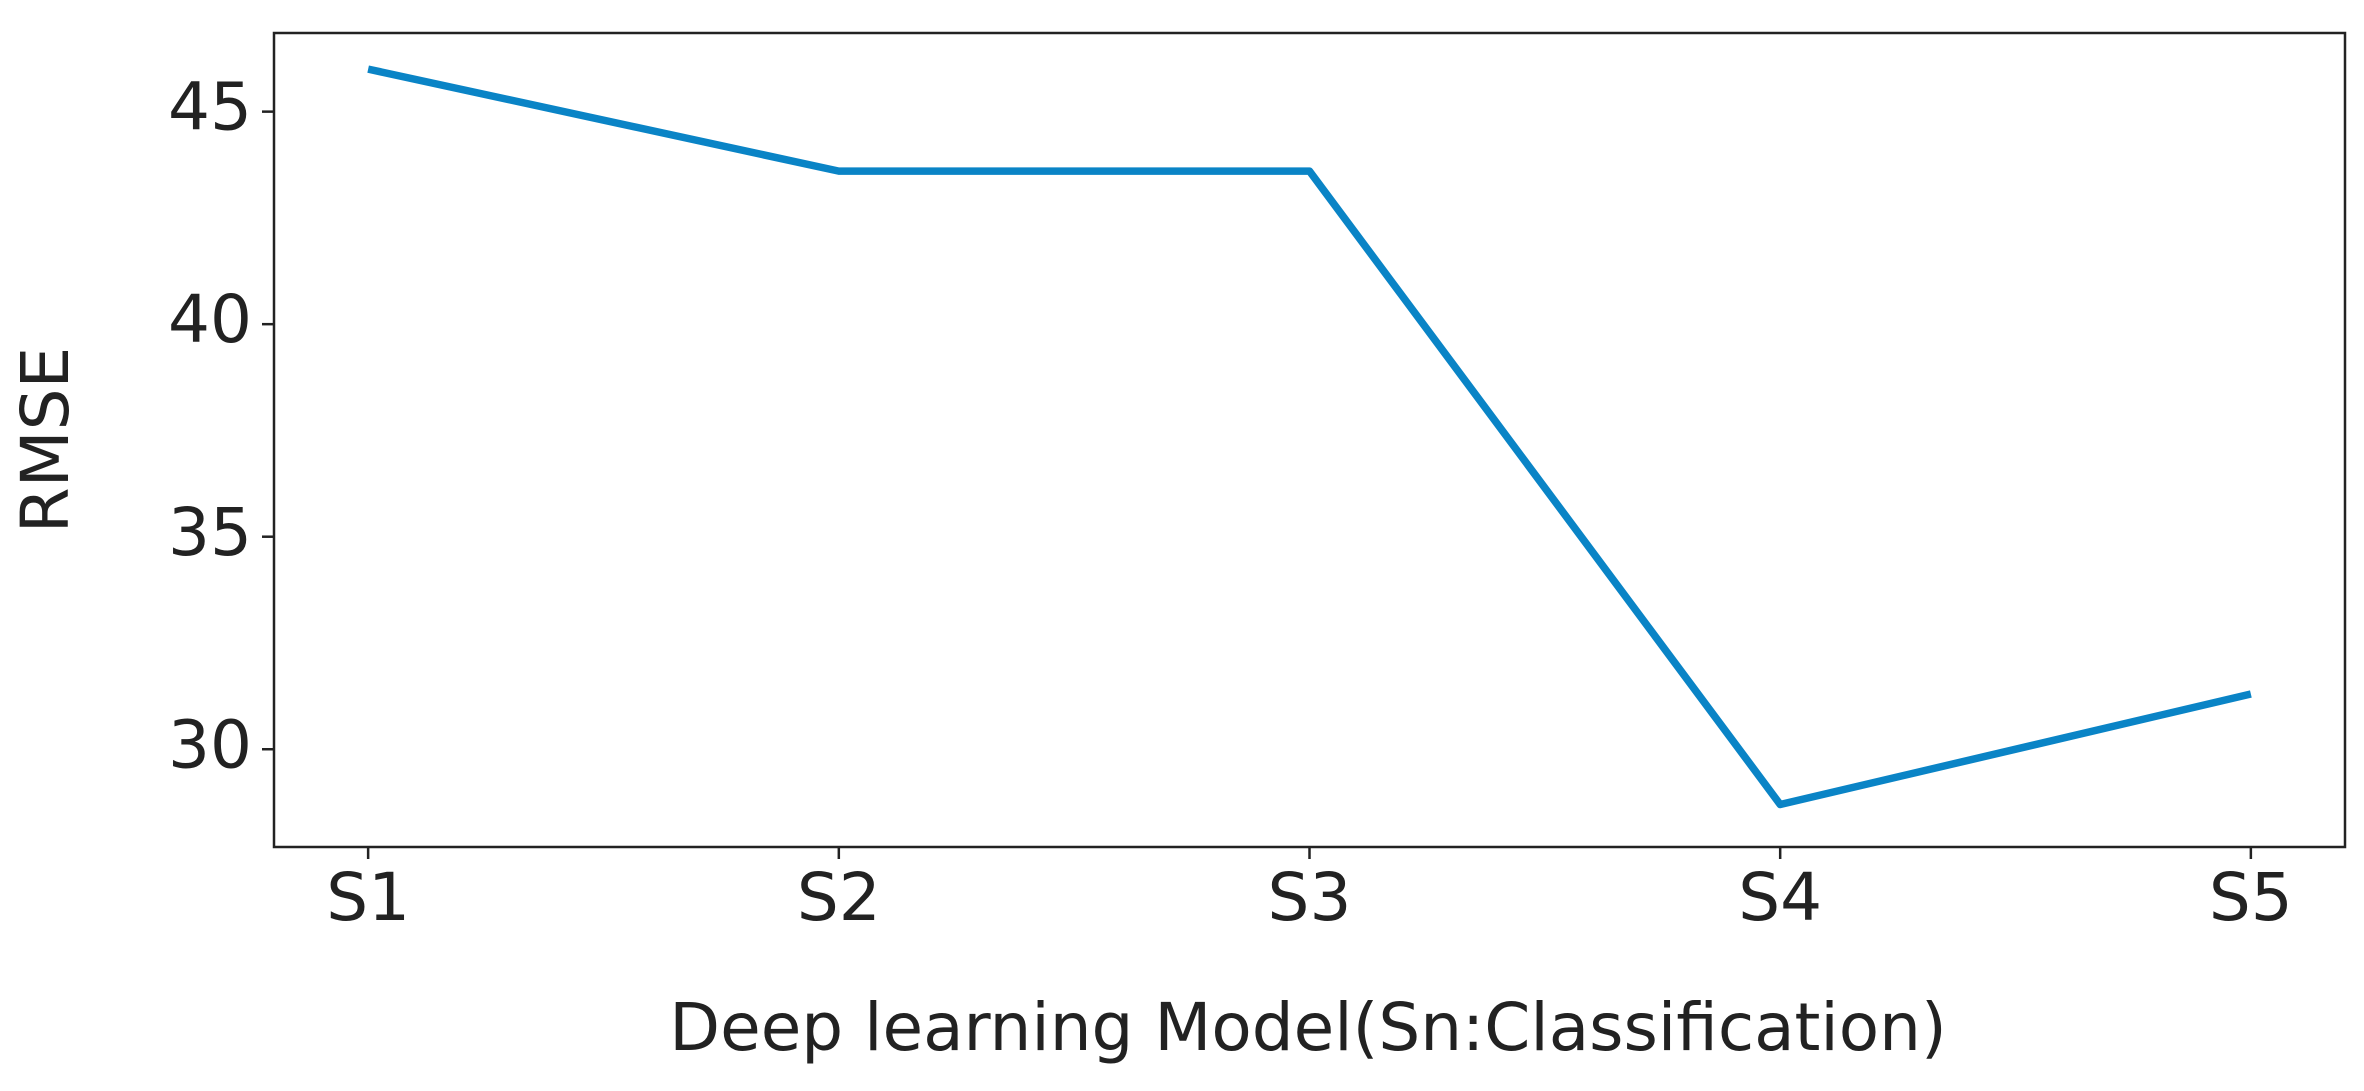  I want to click on y-tick-label: 30, so click(210, 744).